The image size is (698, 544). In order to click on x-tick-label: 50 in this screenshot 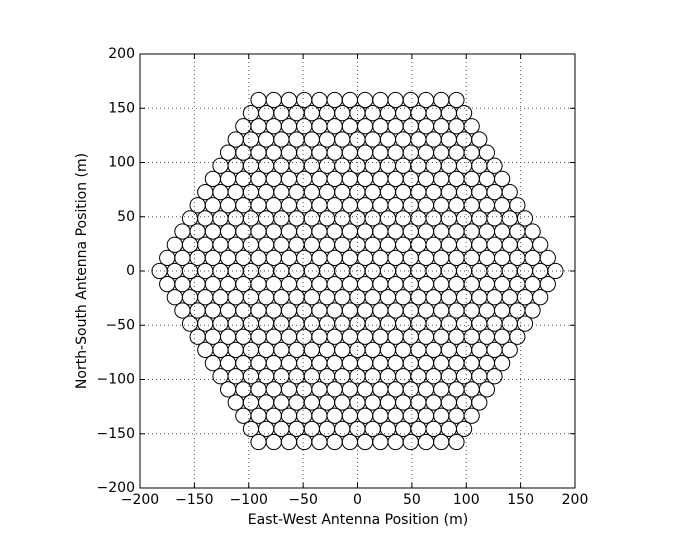, I will do `click(412, 500)`.